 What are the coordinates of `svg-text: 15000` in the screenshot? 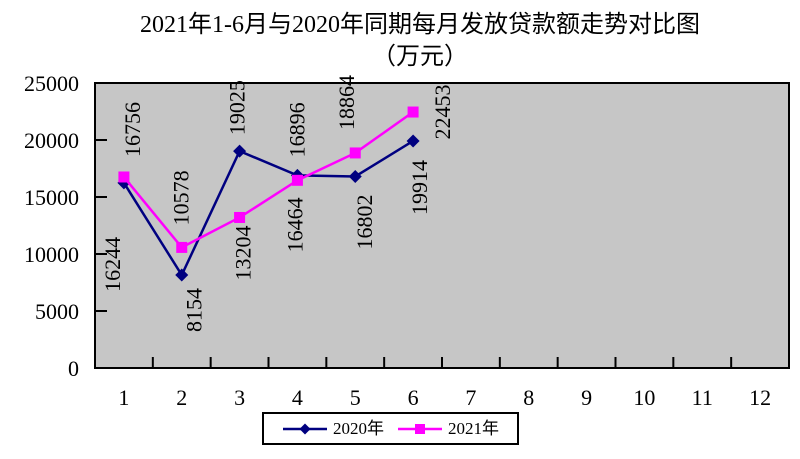 It's located at (51, 197).